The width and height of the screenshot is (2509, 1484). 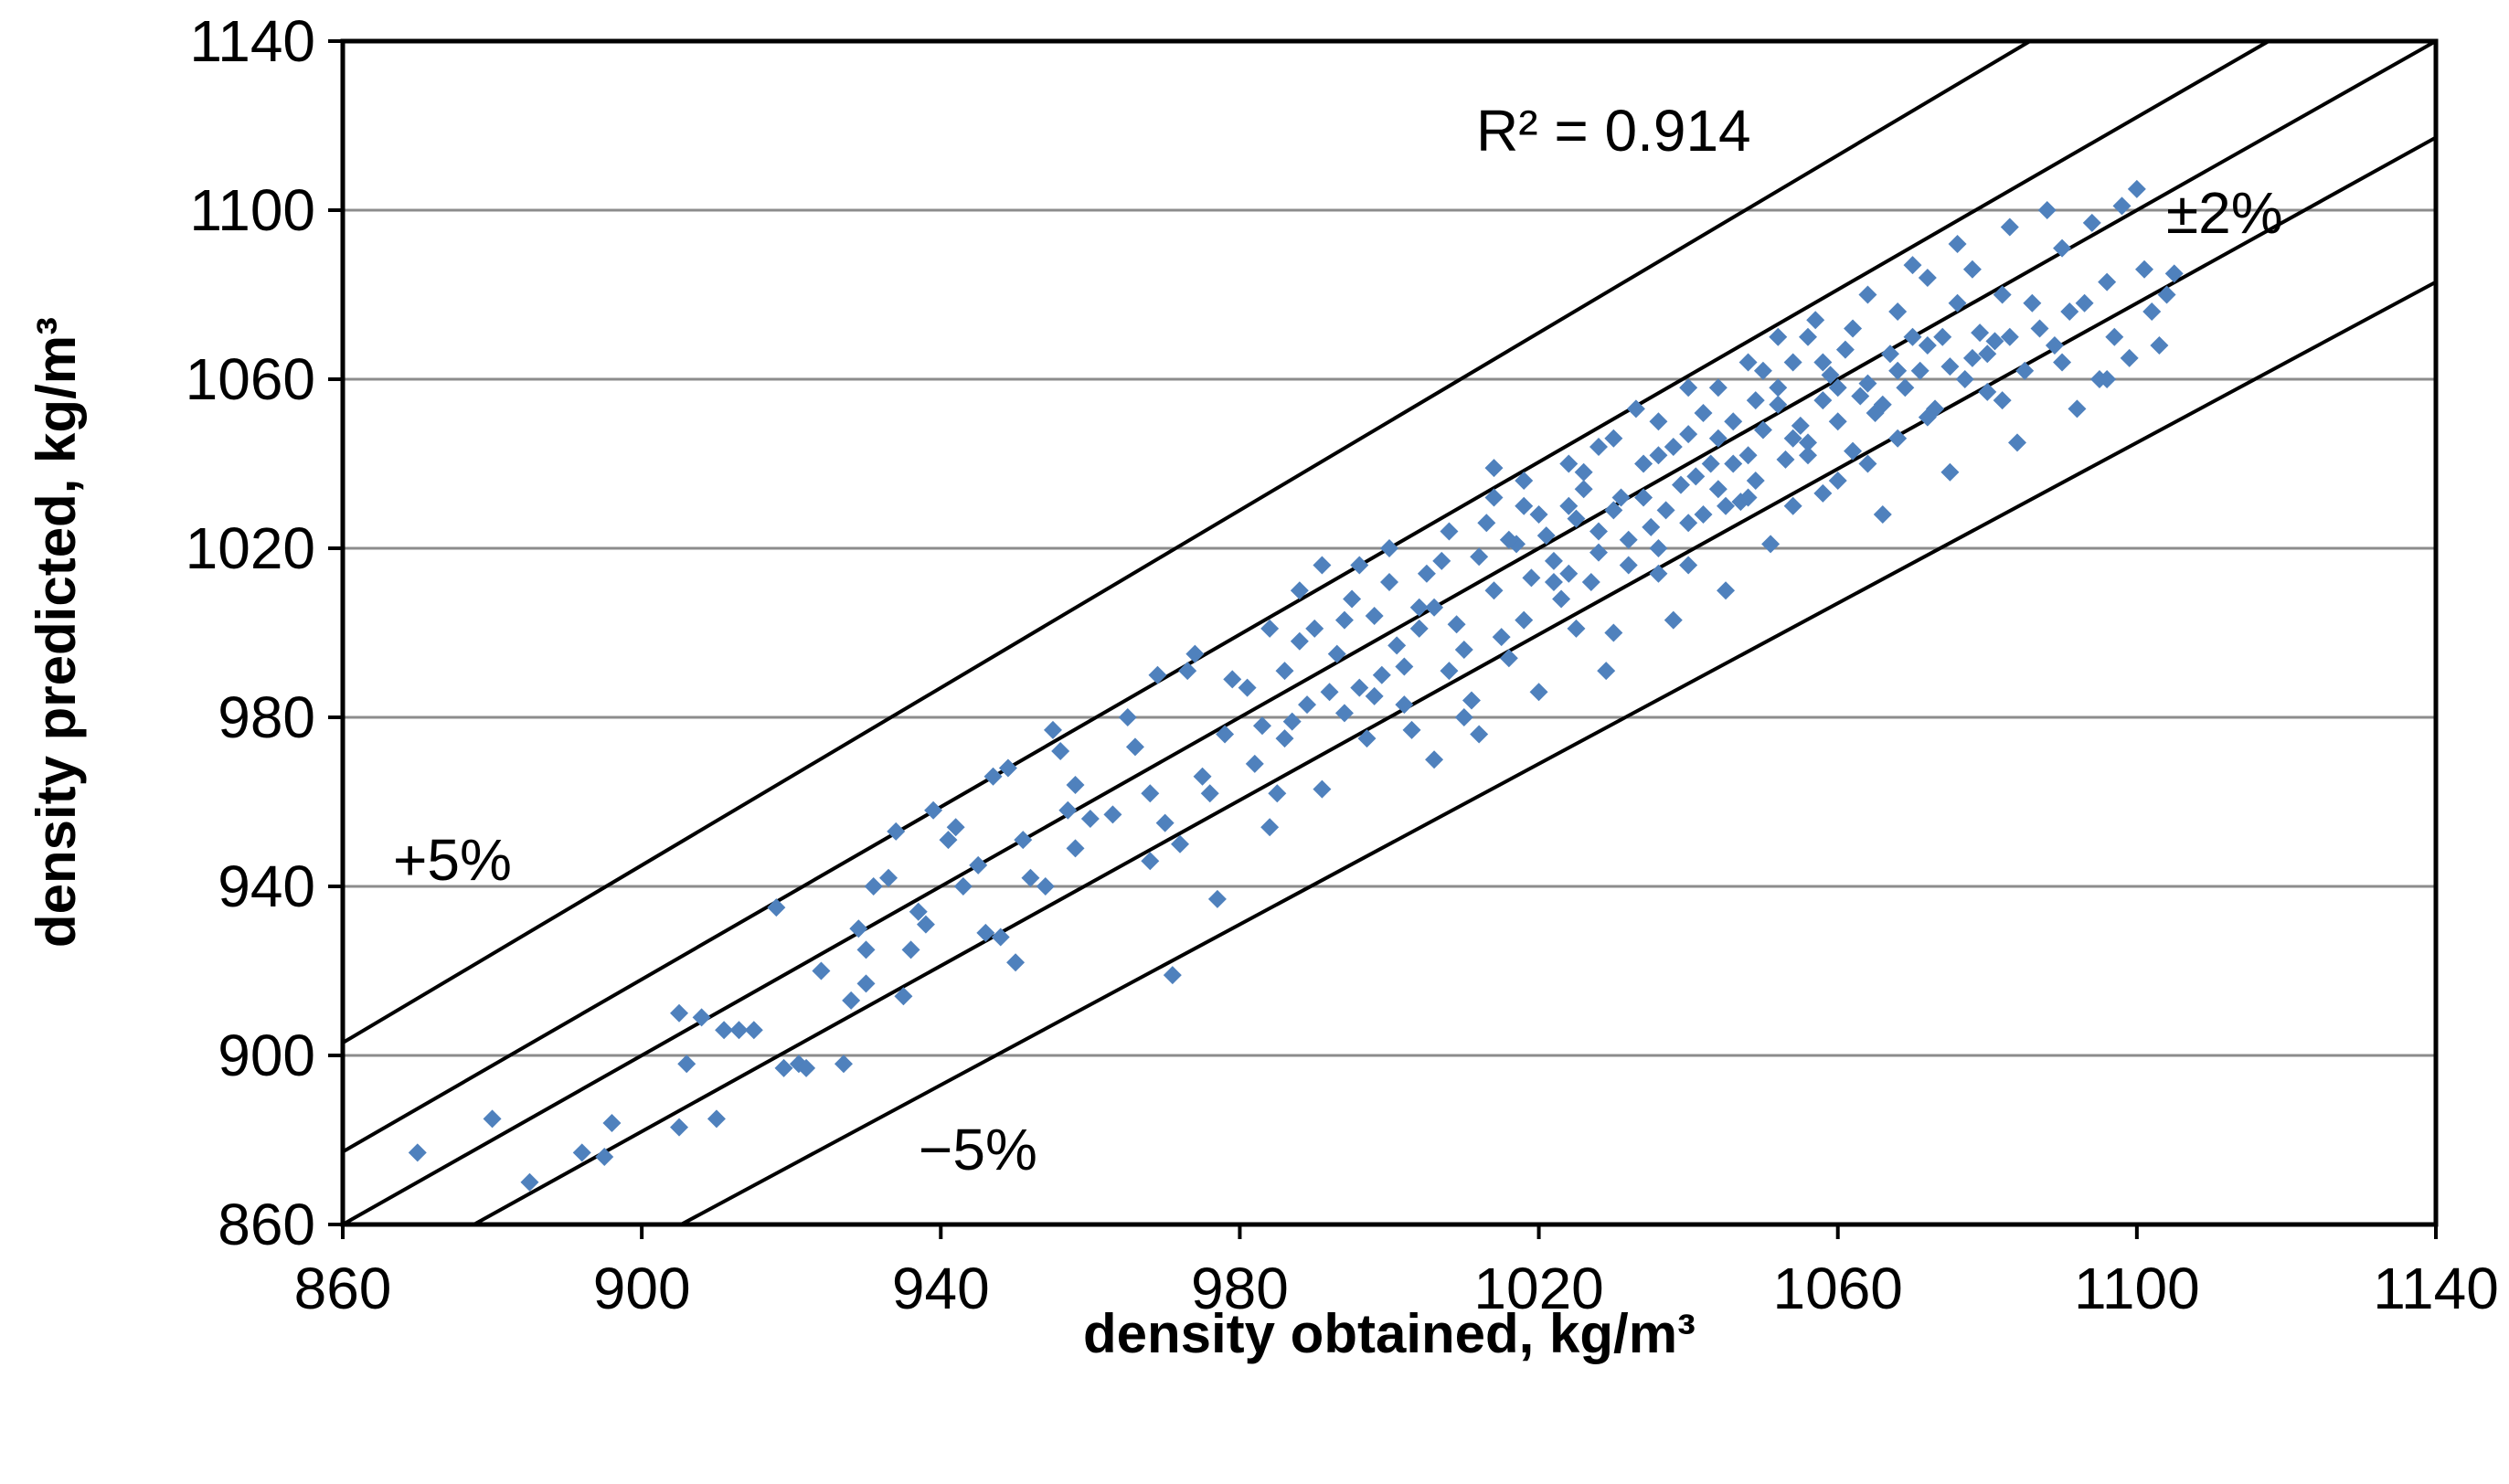 I want to click on r-squared-annotation: R² = 0.914, so click(x=1614, y=131).